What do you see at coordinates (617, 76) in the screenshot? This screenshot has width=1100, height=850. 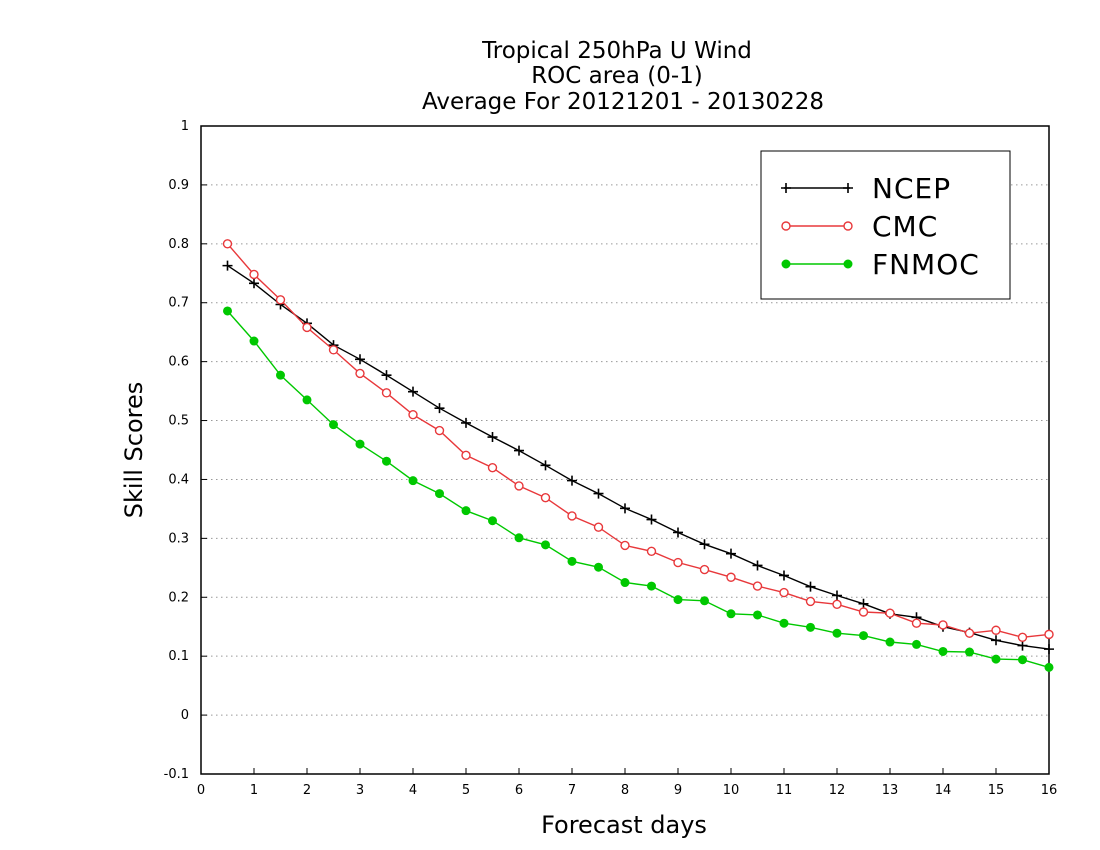 I see `title-line-2: ROC area (0-1)` at bounding box center [617, 76].